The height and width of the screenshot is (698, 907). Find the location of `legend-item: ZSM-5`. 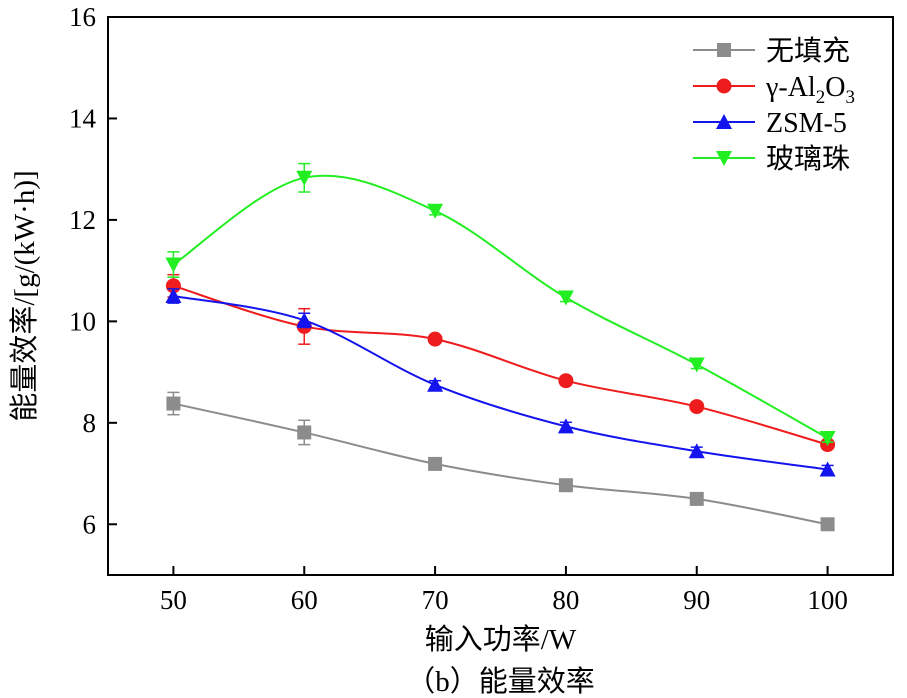

legend-item: ZSM-5 is located at coordinates (770, 123).